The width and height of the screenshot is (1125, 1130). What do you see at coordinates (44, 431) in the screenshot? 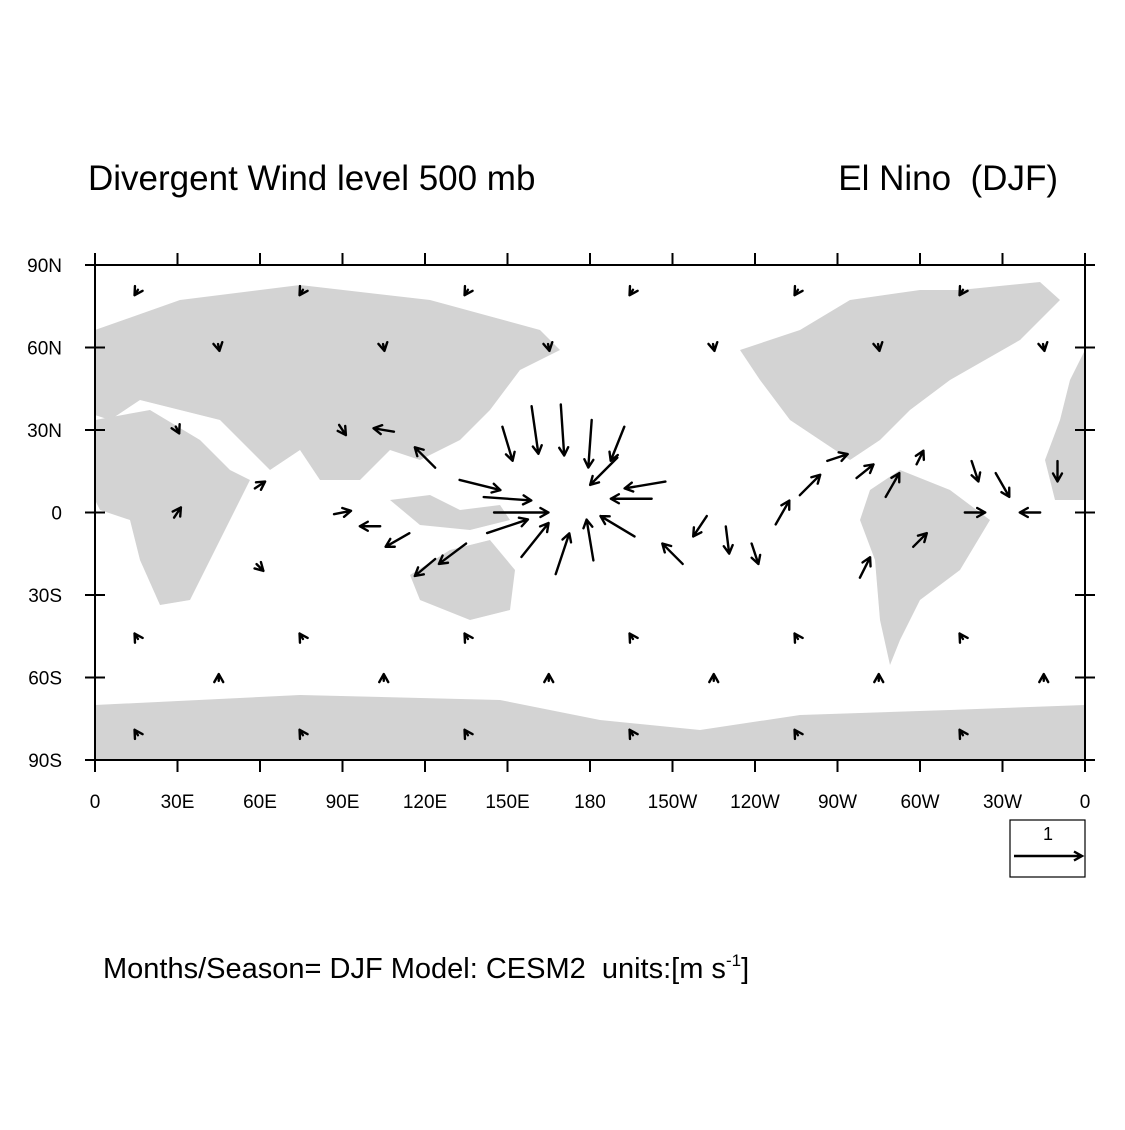
I see `y-tick-label: 30N` at bounding box center [44, 431].